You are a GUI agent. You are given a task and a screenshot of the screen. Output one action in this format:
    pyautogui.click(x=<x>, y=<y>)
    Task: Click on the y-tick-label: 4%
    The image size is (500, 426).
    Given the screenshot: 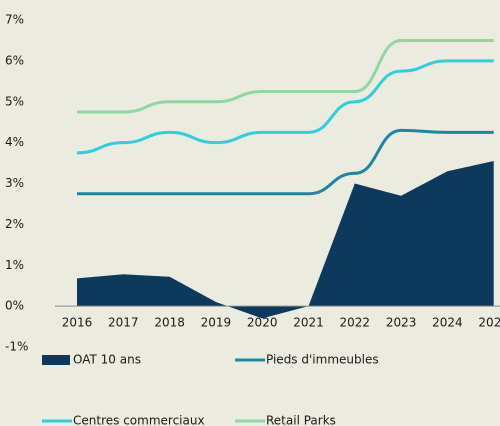 What is the action you would take?
    pyautogui.click(x=14, y=142)
    